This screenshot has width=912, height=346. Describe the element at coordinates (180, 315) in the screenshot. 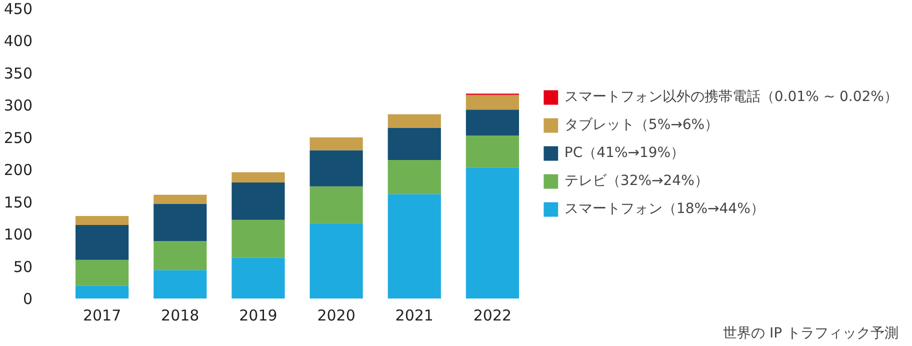

I see `x-tick-label: 2018` at that location.